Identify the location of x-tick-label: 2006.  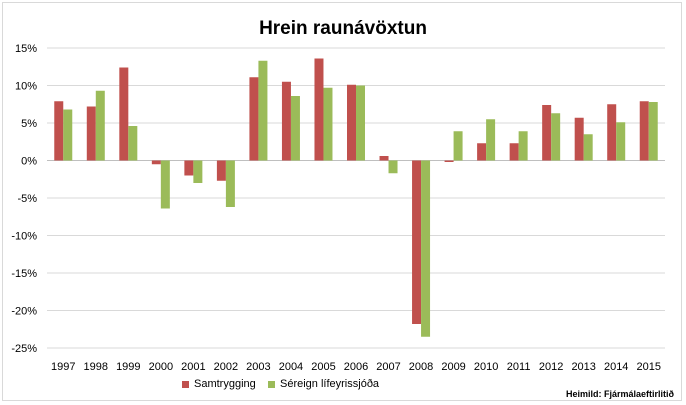
(356, 367).